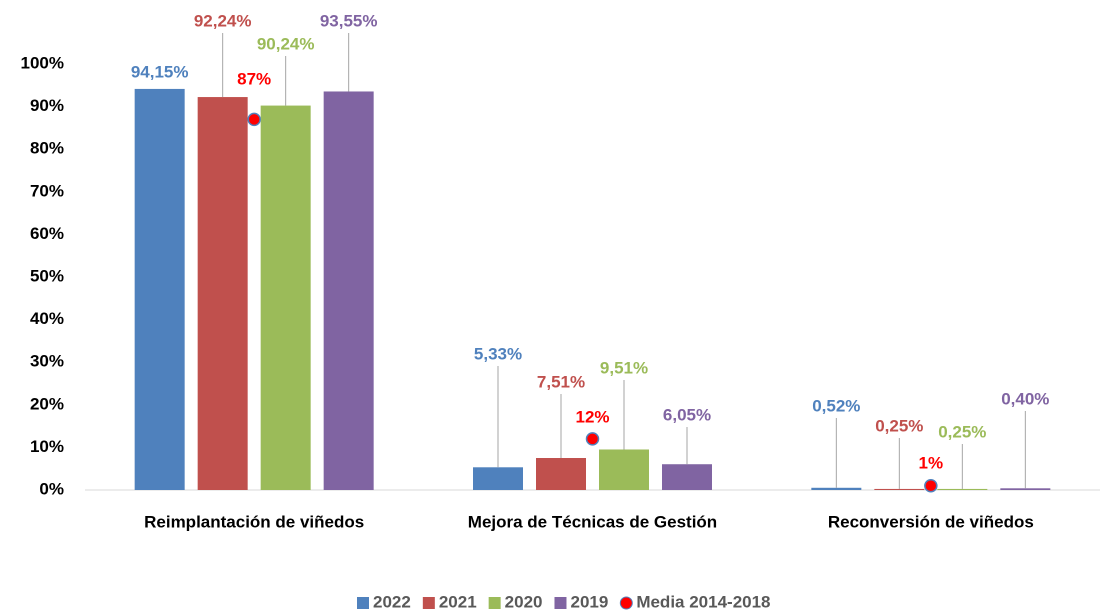 Image resolution: width=1110 pixels, height=616 pixels. What do you see at coordinates (286, 43) in the screenshot?
I see `data-label: 90,24%` at bounding box center [286, 43].